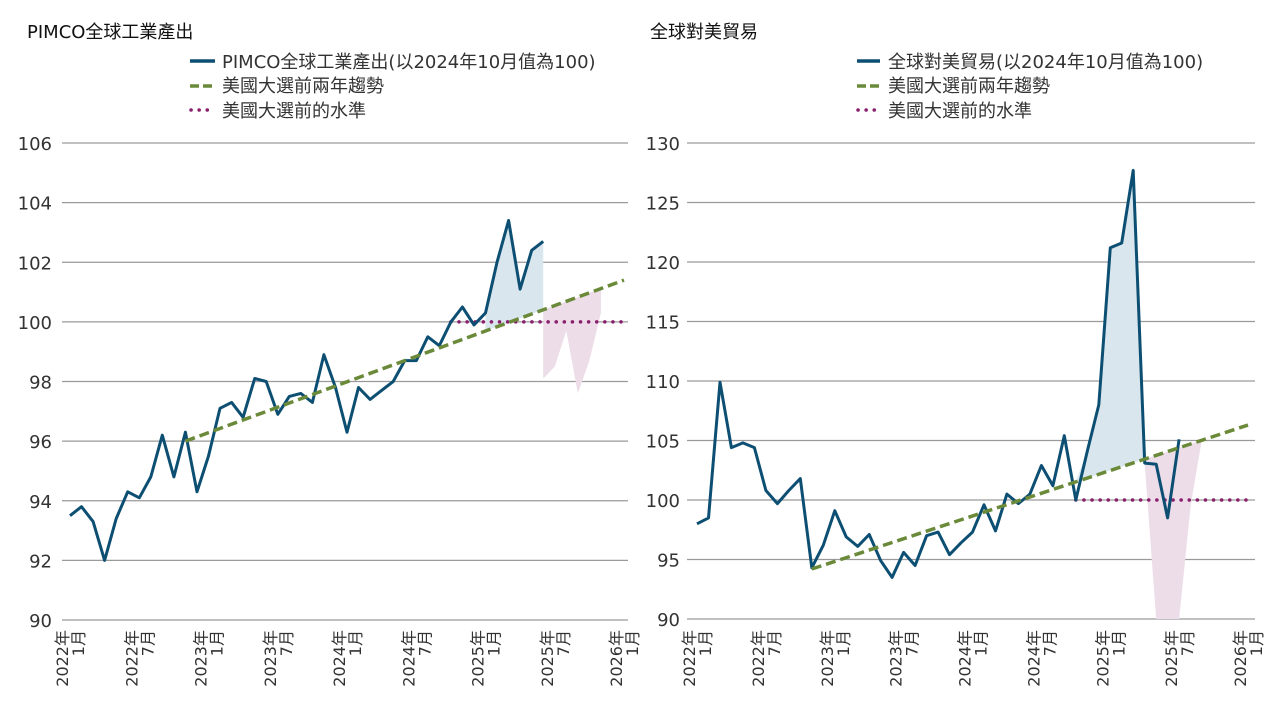 The width and height of the screenshot is (1280, 720). What do you see at coordinates (409, 62) in the screenshot?
I see `legend-label-series: PIMCO全球工業產出(以2024年10月值為100)` at bounding box center [409, 62].